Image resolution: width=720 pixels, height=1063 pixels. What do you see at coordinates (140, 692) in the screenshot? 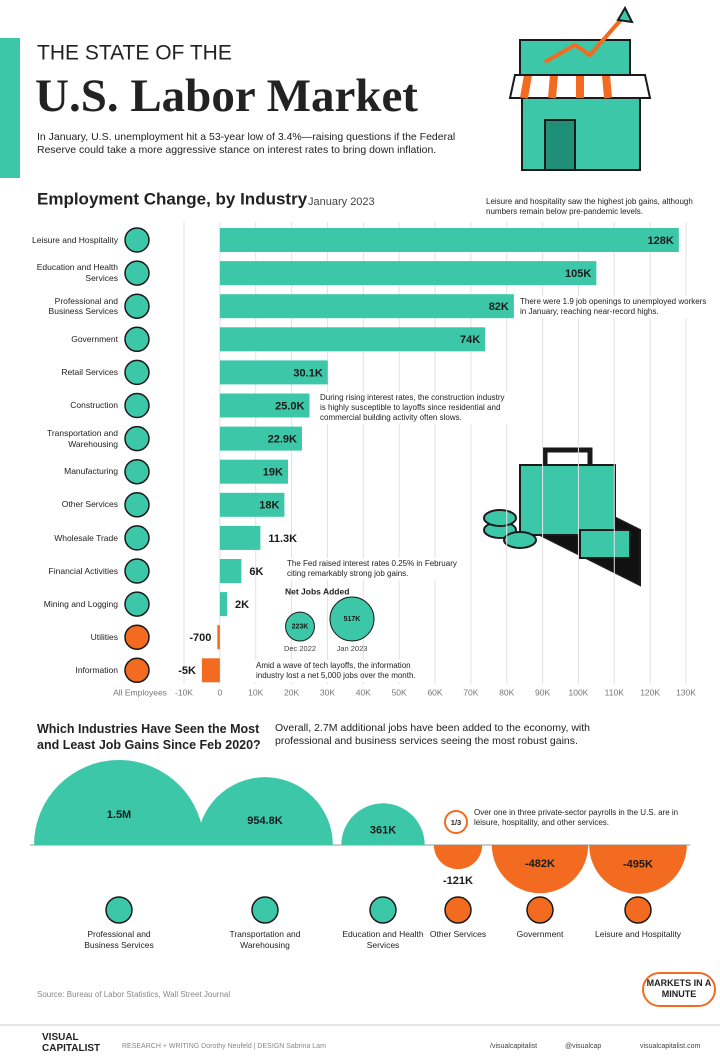
I see `x-axis-label: All Employees` at bounding box center [140, 692].